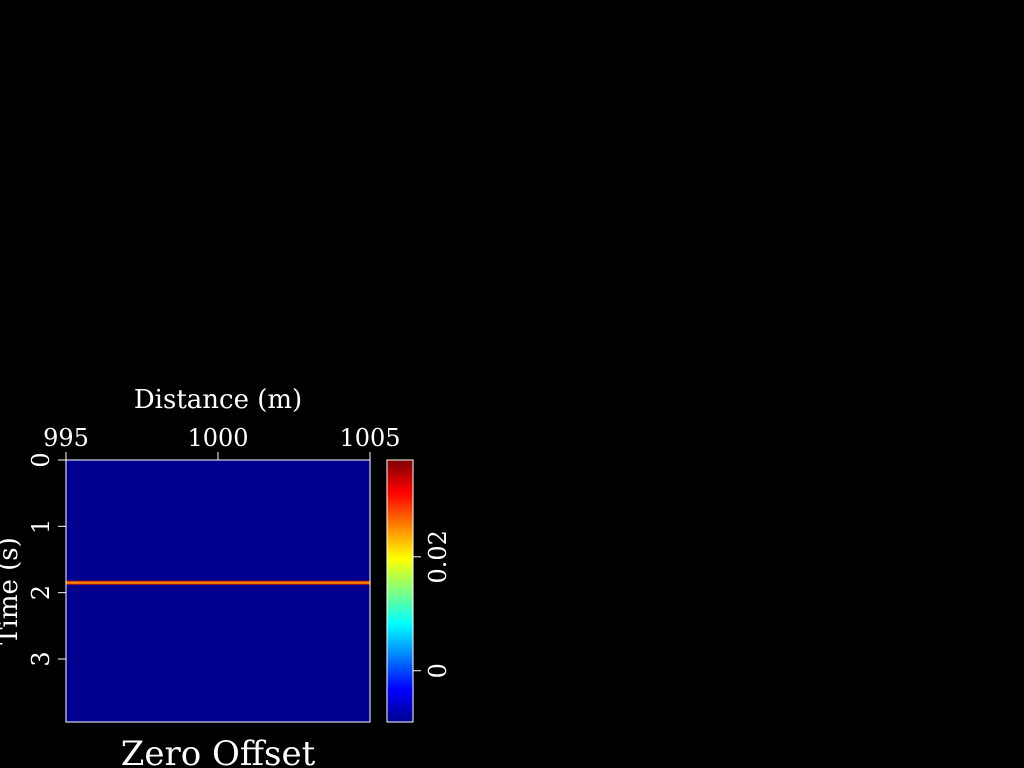 The width and height of the screenshot is (1024, 768). Describe the element at coordinates (66, 438) in the screenshot. I see `x-tick-label: 995` at that location.